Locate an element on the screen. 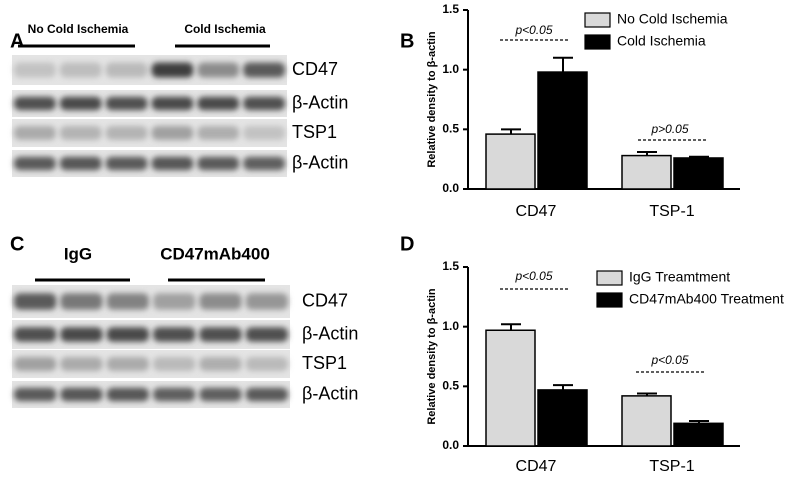 This screenshot has height=481, width=800. group-label: No Cold Ischemia is located at coordinates (78, 29).